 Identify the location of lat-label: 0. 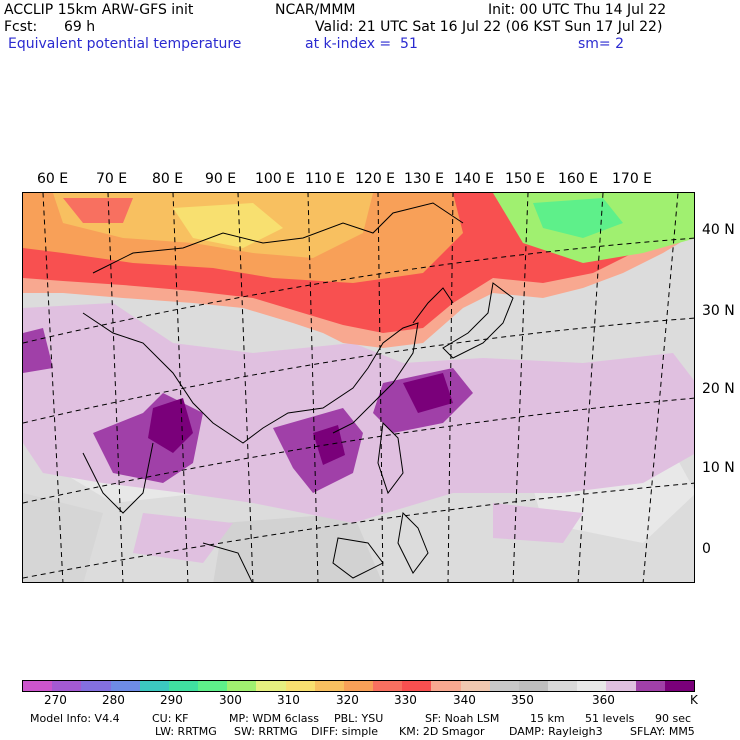
(706, 549).